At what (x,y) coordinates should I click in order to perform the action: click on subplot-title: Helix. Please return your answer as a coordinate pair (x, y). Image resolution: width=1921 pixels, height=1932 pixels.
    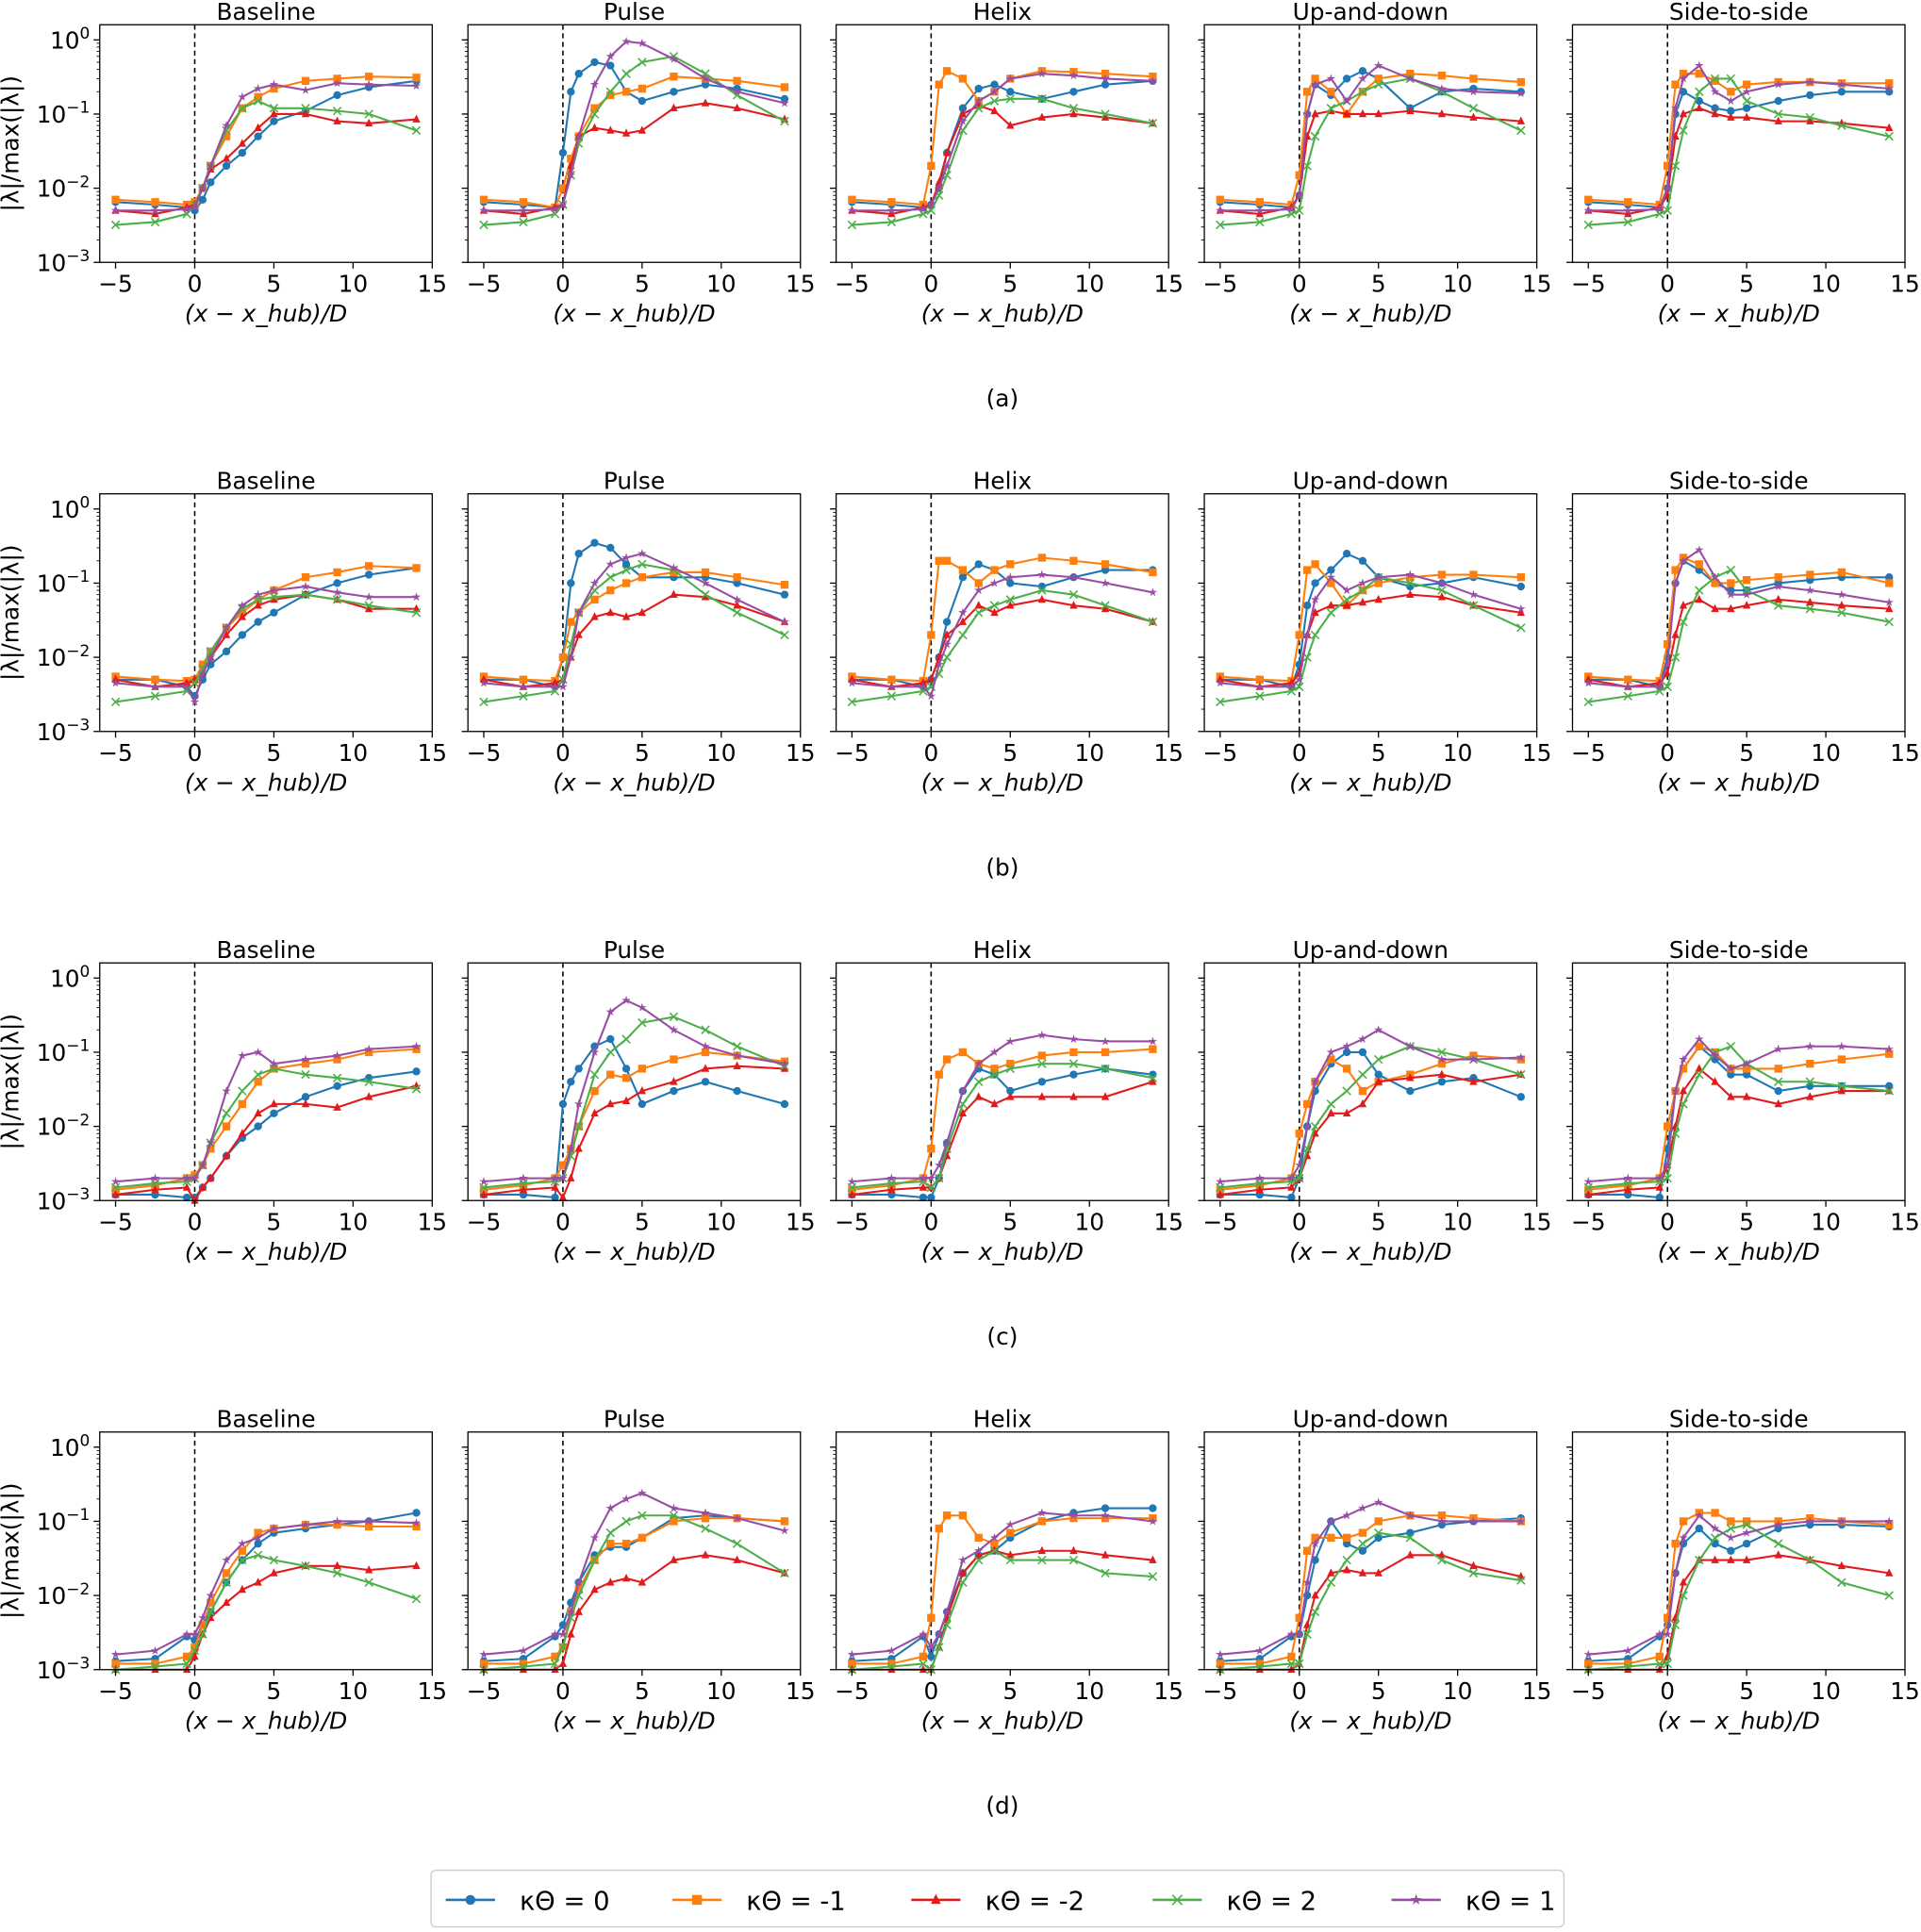
    Looking at the image, I should click on (1002, 950).